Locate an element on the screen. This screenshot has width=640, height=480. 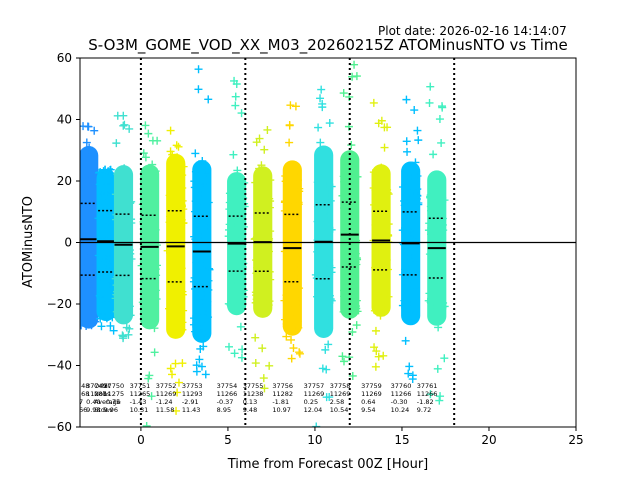
x-tick-label: 10 is located at coordinates (314, 440).